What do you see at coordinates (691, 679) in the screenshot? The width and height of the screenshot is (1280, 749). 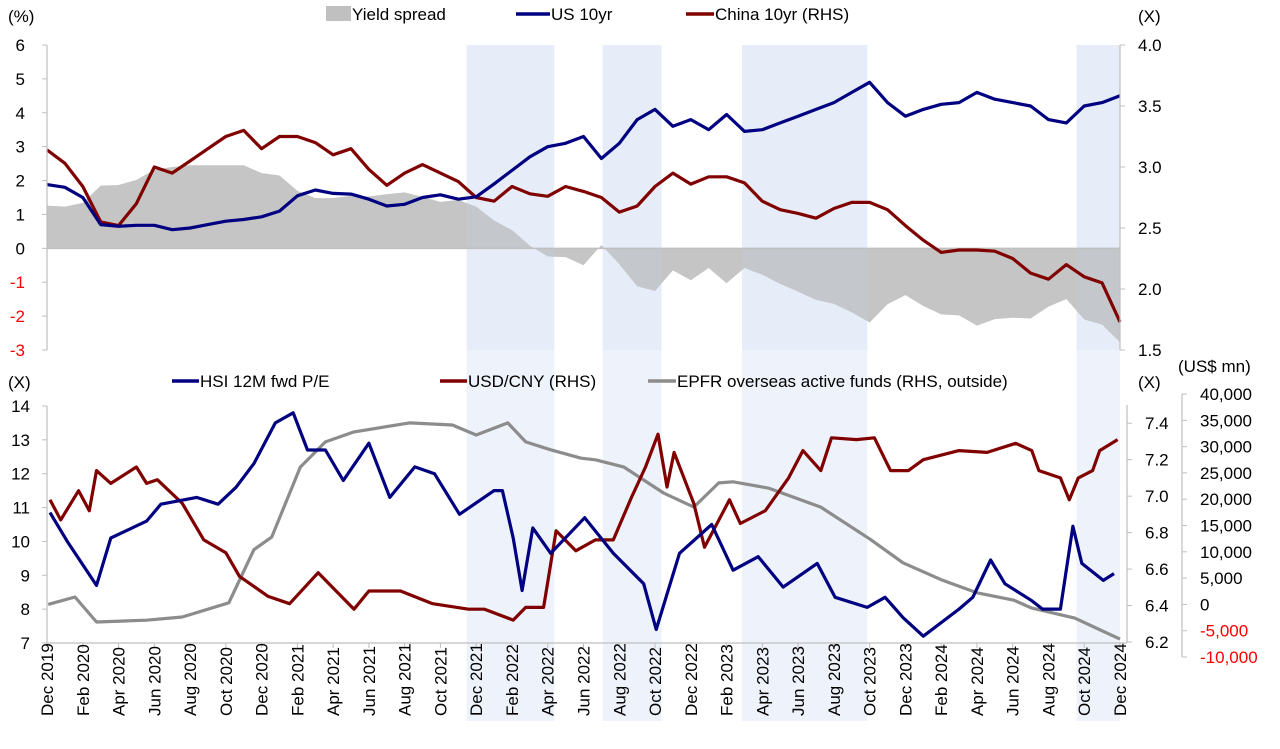 I see `x-tick-label: Dec 2022` at bounding box center [691, 679].